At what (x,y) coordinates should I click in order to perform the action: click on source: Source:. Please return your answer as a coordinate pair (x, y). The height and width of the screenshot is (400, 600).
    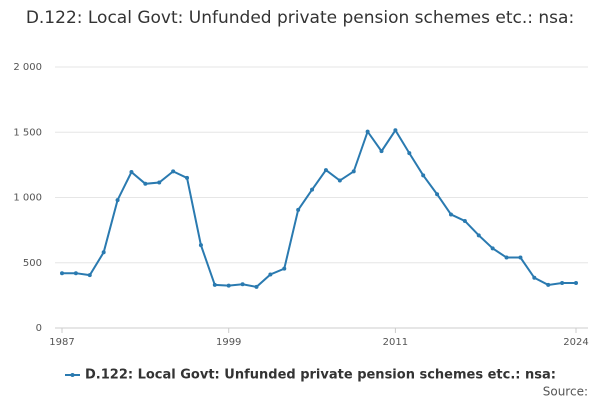
    Looking at the image, I should click on (565, 392).